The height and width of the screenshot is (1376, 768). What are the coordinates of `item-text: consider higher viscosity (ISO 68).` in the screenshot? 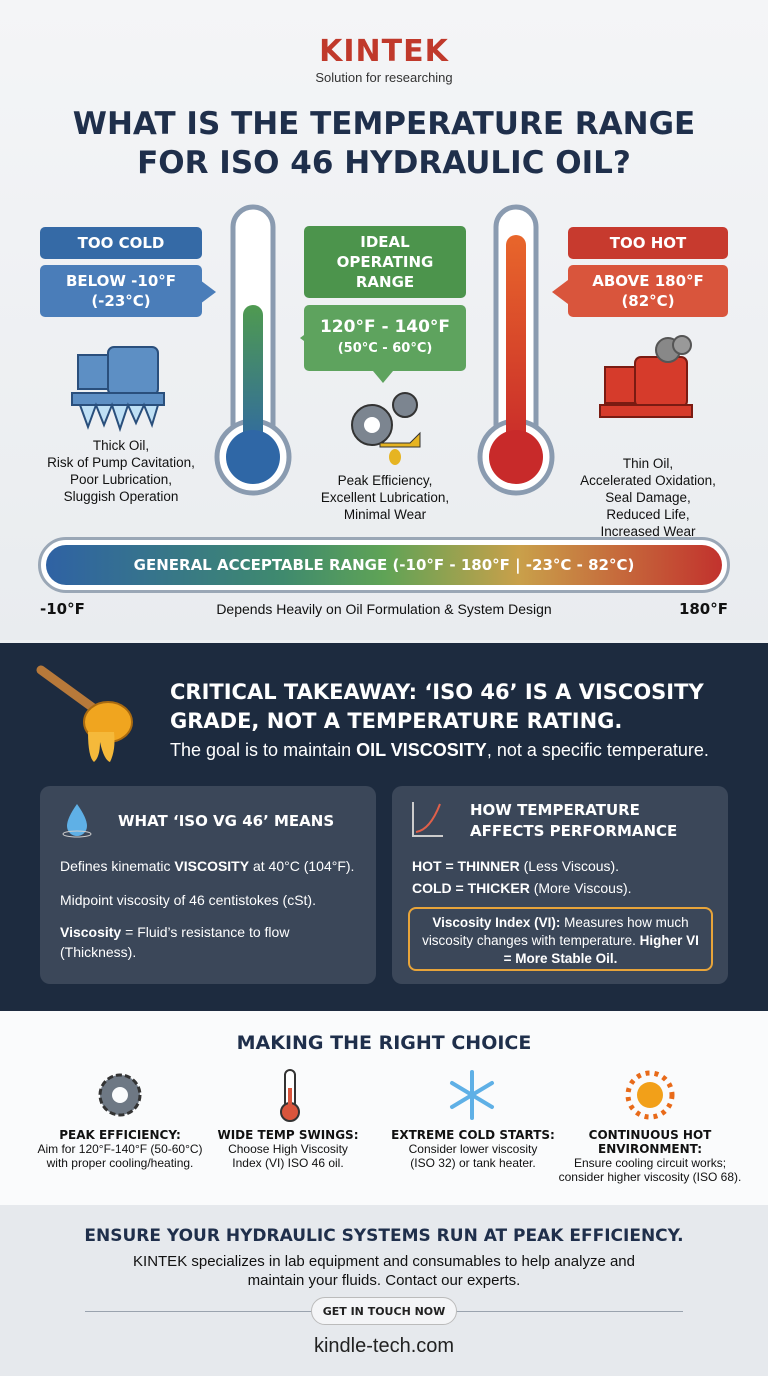 It's located at (650, 1177).